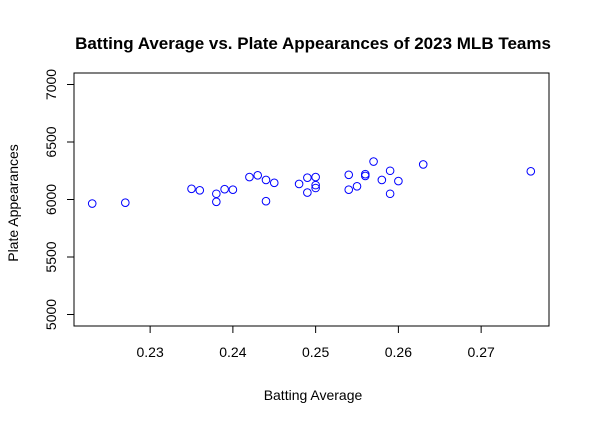  What do you see at coordinates (313, 395) in the screenshot?
I see `x-axis-label: Batting Average` at bounding box center [313, 395].